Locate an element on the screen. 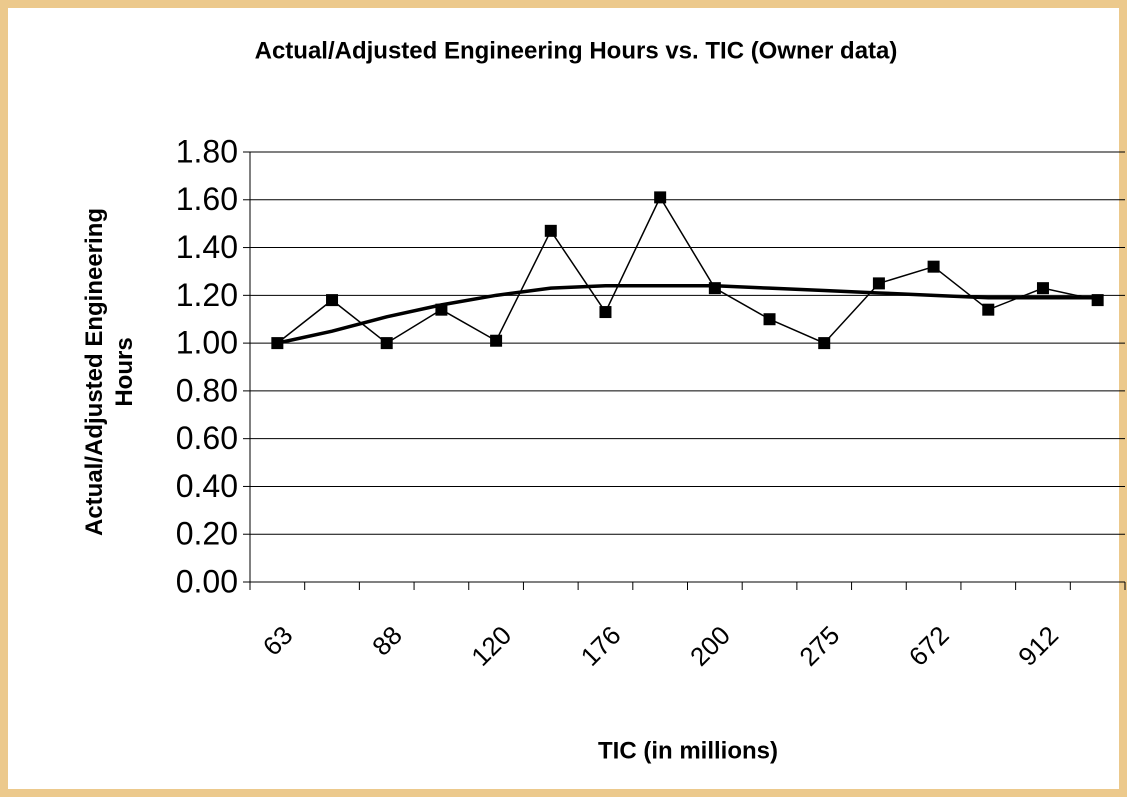 The height and width of the screenshot is (797, 1127). x-tick-label: 200 is located at coordinates (710, 646).